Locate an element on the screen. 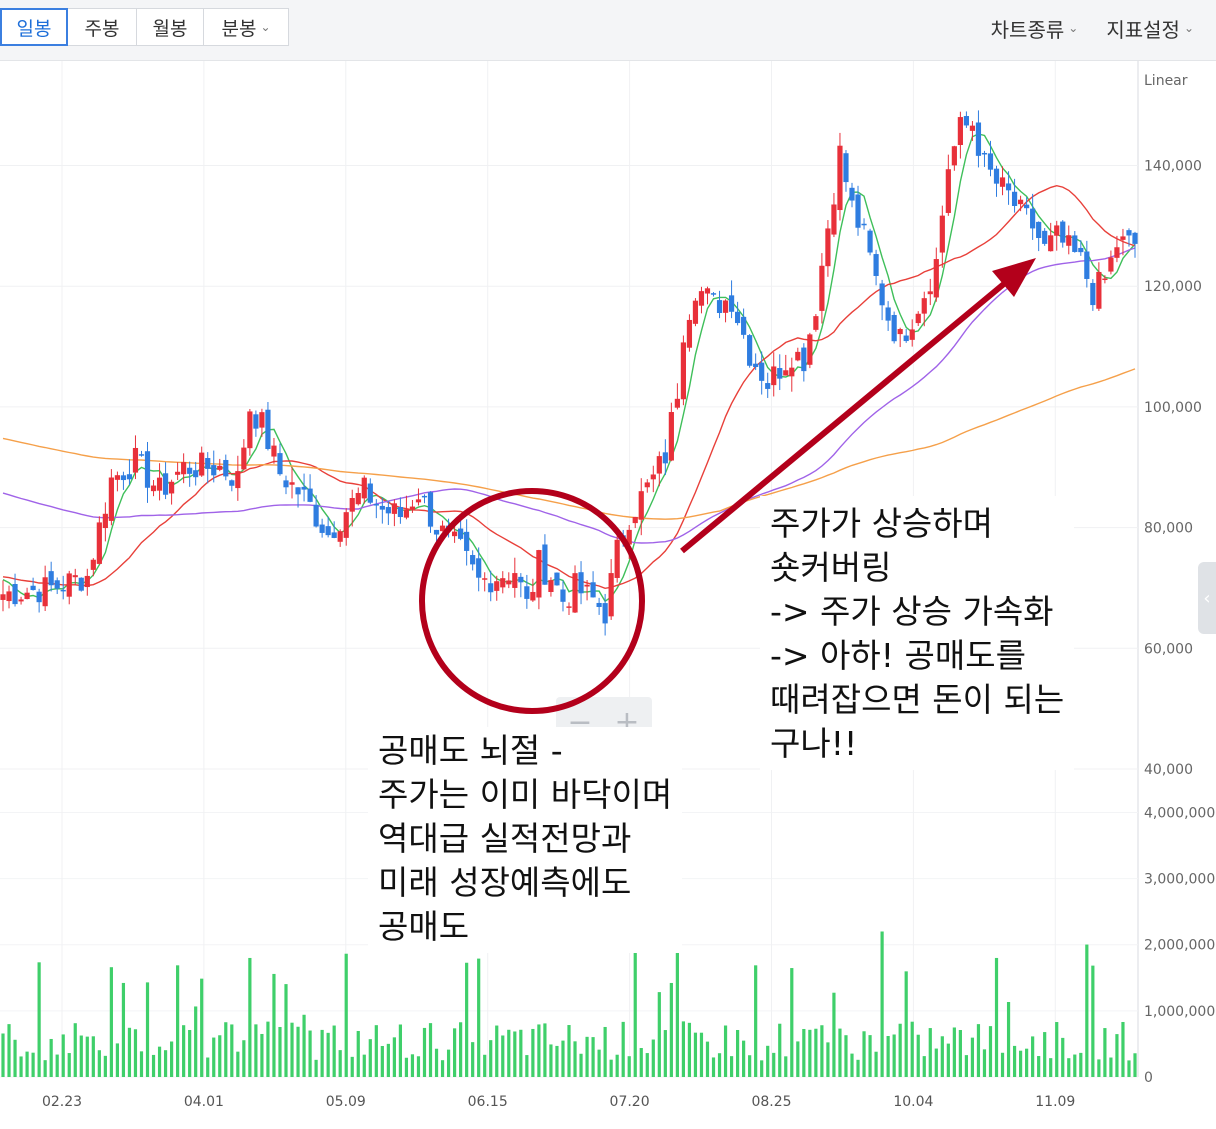  tab-minute: 분봉 ⌄ is located at coordinates (246, 27).